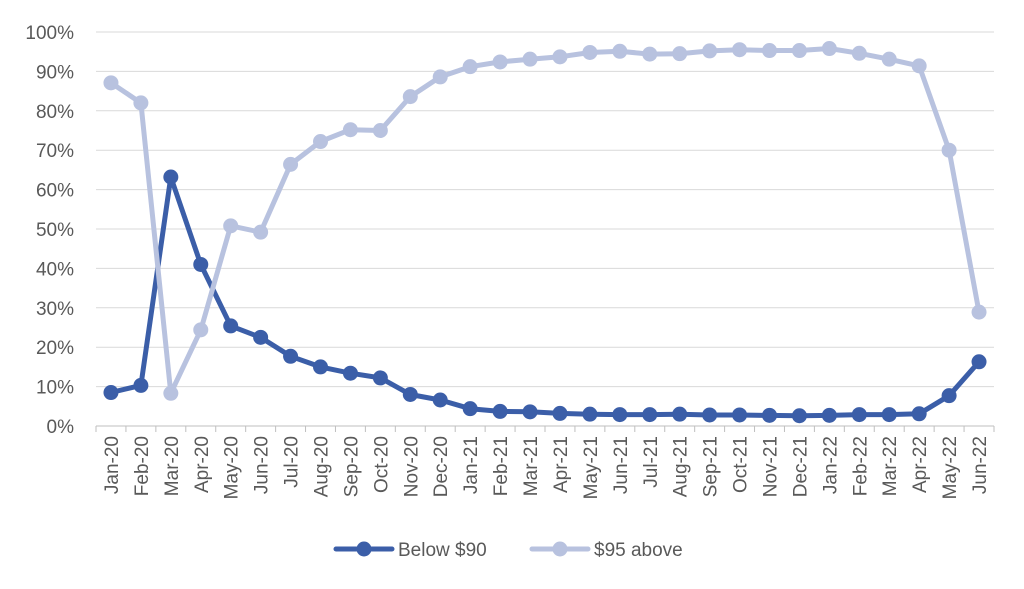  I want to click on y-tick-label: 10%, so click(55, 388).